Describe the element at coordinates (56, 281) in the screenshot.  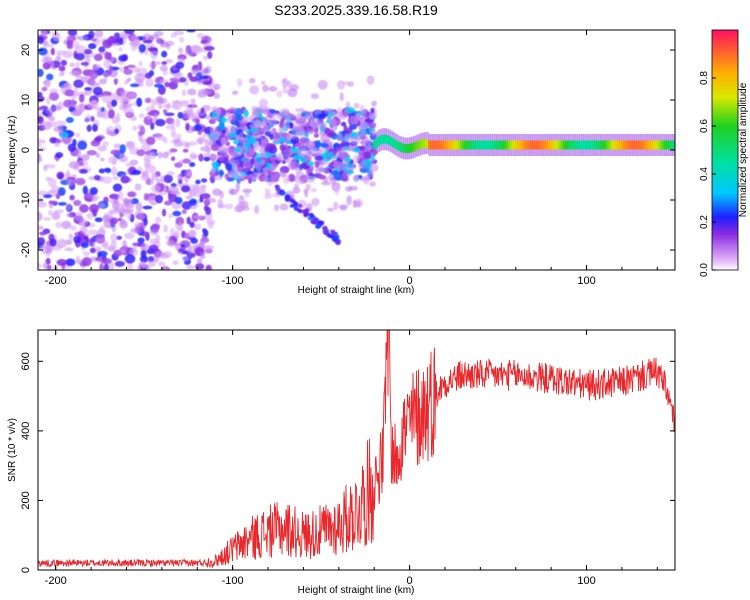
I see `x-tick-label: -200` at that location.